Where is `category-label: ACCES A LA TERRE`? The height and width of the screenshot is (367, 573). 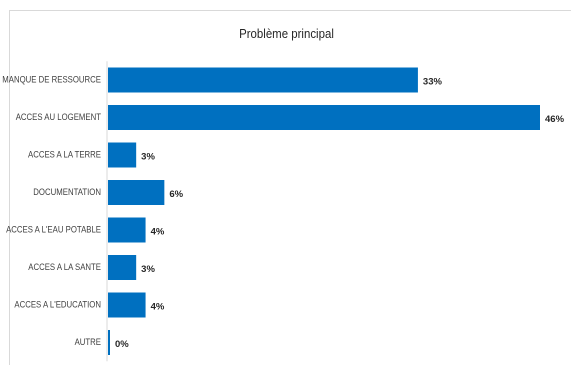
category-label: ACCES A LA TERRE is located at coordinates (64, 155).